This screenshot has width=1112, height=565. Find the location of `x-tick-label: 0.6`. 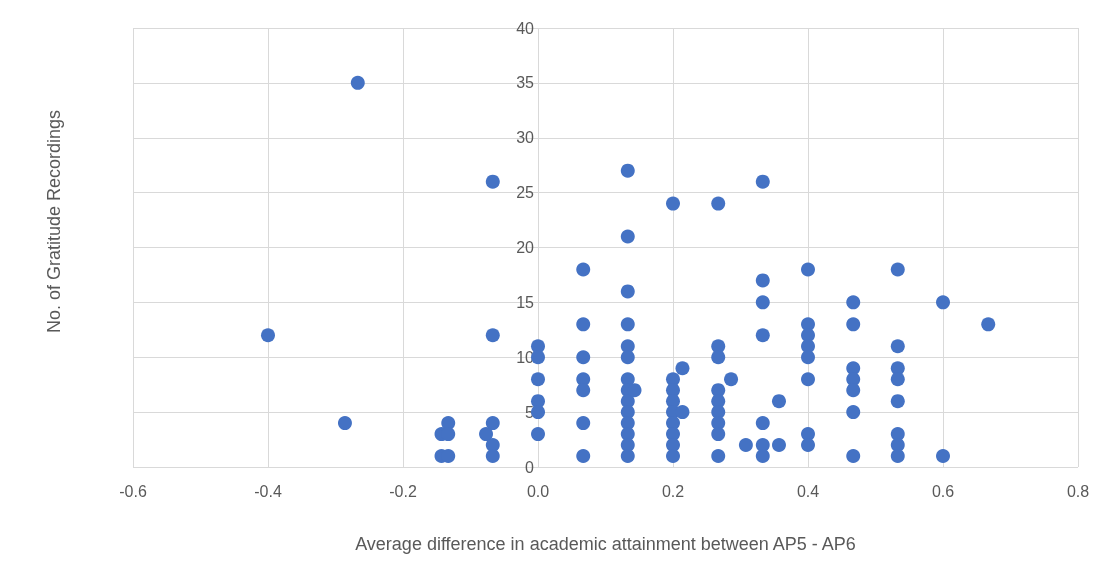

x-tick-label: 0.6 is located at coordinates (943, 491).